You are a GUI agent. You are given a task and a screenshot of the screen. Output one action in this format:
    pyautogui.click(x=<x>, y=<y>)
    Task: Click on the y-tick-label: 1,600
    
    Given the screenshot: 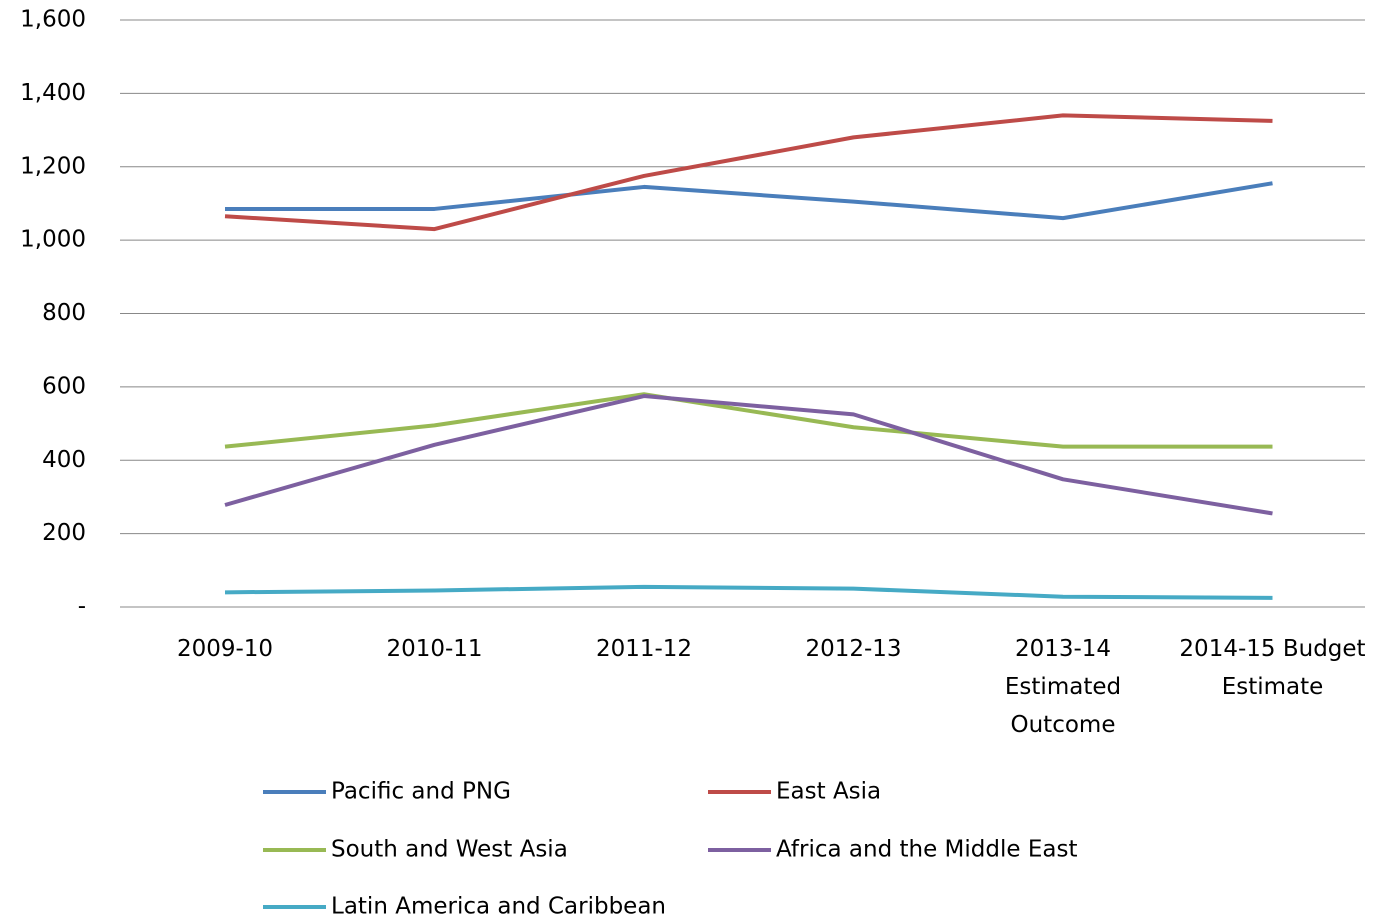 What is the action you would take?
    pyautogui.click(x=53, y=20)
    